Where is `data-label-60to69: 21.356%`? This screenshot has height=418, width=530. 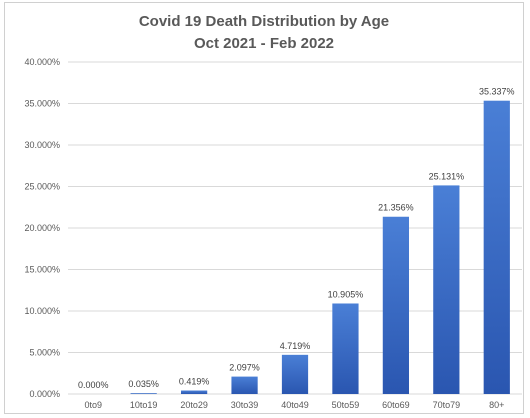 data-label-60to69: 21.356% is located at coordinates (396, 208).